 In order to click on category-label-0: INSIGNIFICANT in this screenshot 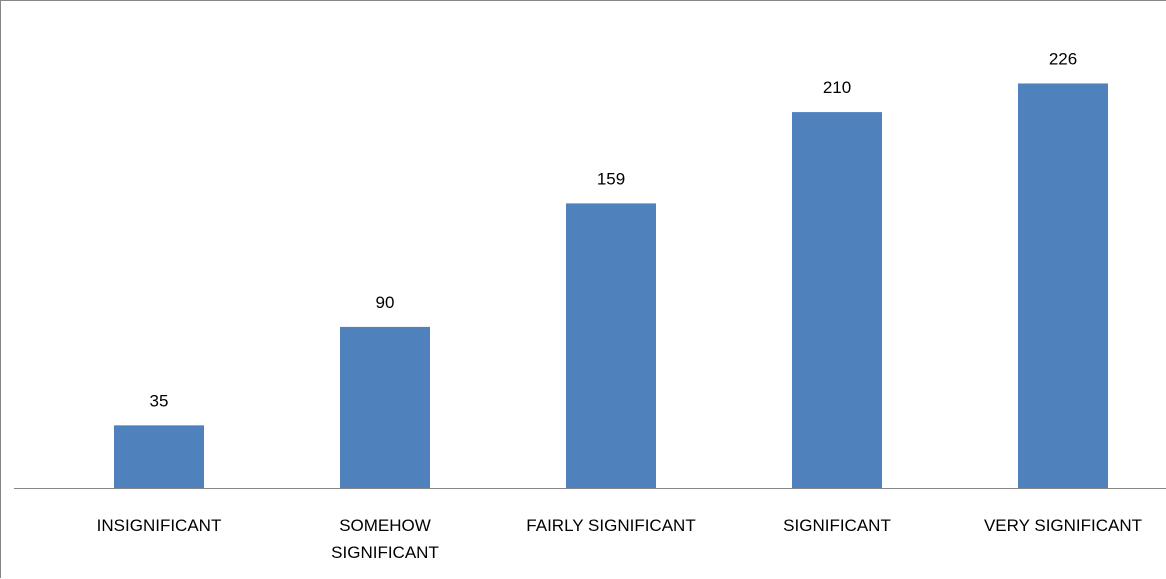, I will do `click(159, 525)`.